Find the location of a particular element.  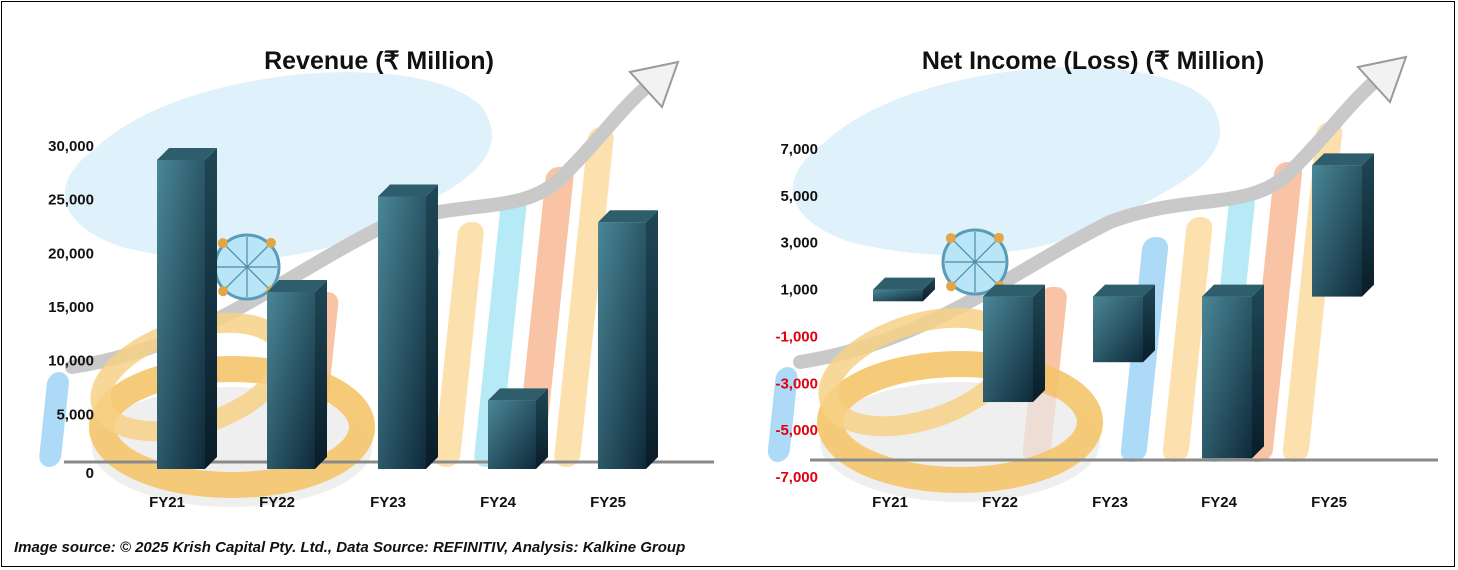

revenue-chart-title: Revenue (₹ Million) is located at coordinates (379, 61).